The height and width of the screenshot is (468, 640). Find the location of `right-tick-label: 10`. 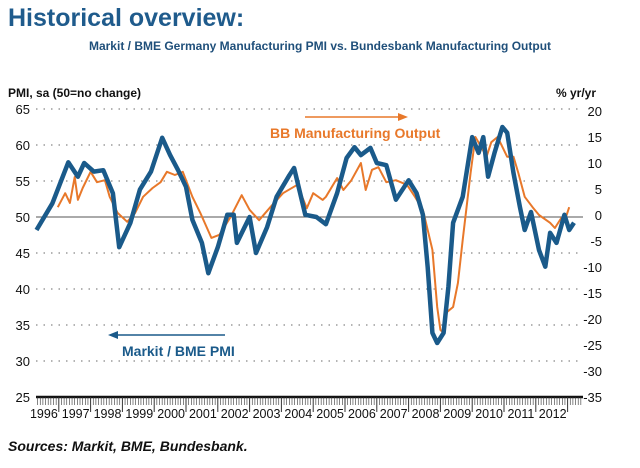

right-tick-label: 10 is located at coordinates (595, 163).